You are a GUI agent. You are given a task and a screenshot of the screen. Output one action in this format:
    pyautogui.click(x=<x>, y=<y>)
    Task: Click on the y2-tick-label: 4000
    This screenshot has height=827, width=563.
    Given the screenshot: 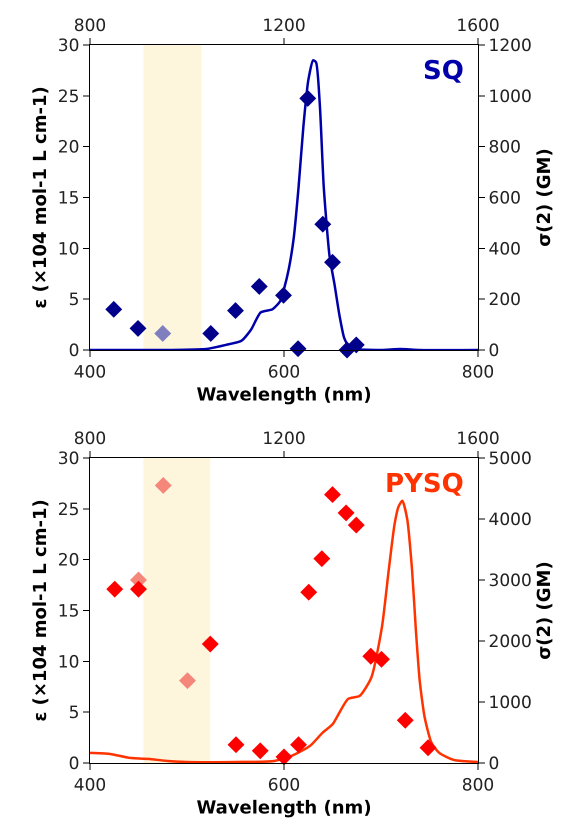 What is the action you would take?
    pyautogui.click(x=510, y=520)
    